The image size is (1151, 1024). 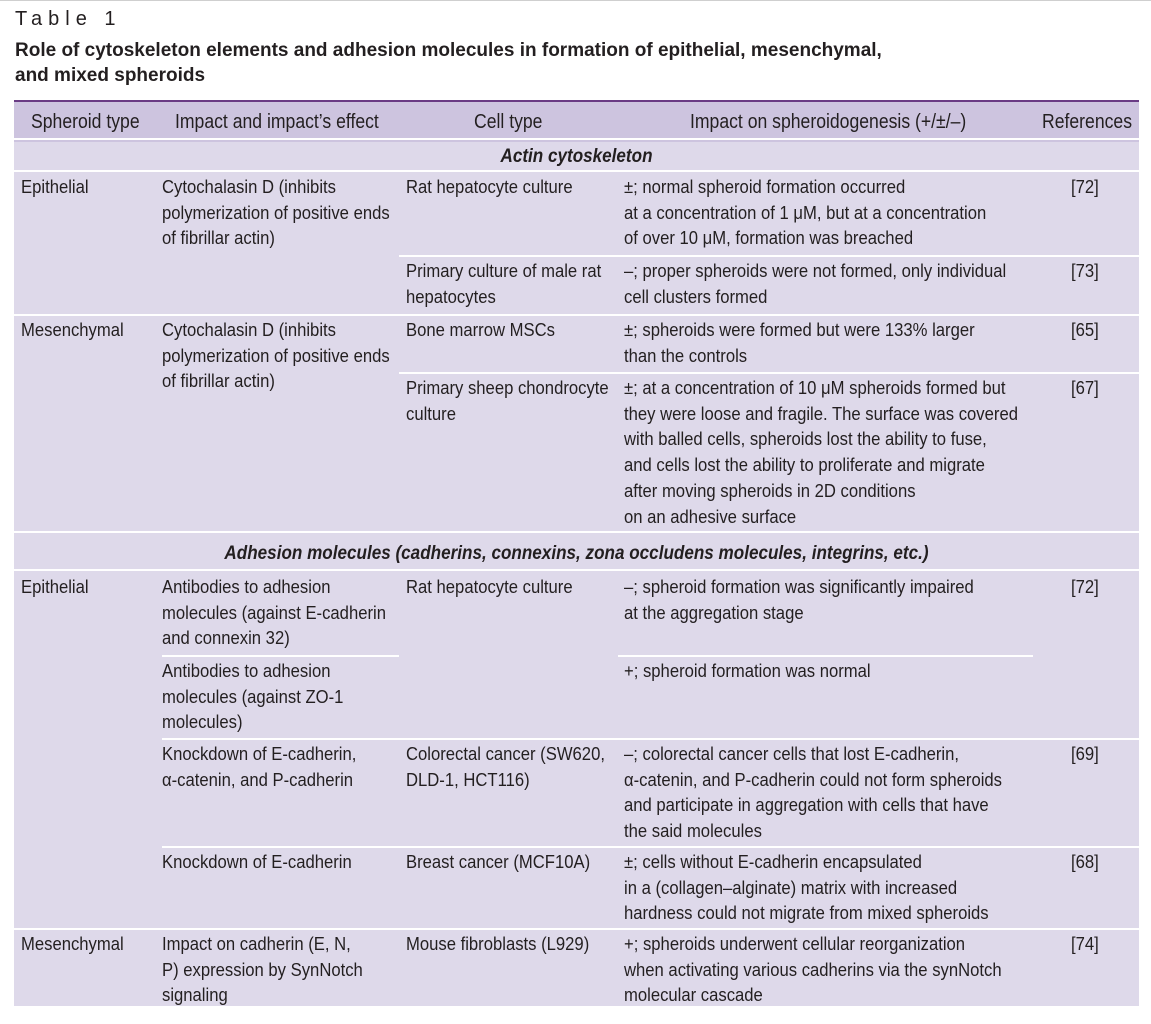 I want to click on cell-cell: Primary culture of male rat hepatocytes, so click(x=503, y=283).